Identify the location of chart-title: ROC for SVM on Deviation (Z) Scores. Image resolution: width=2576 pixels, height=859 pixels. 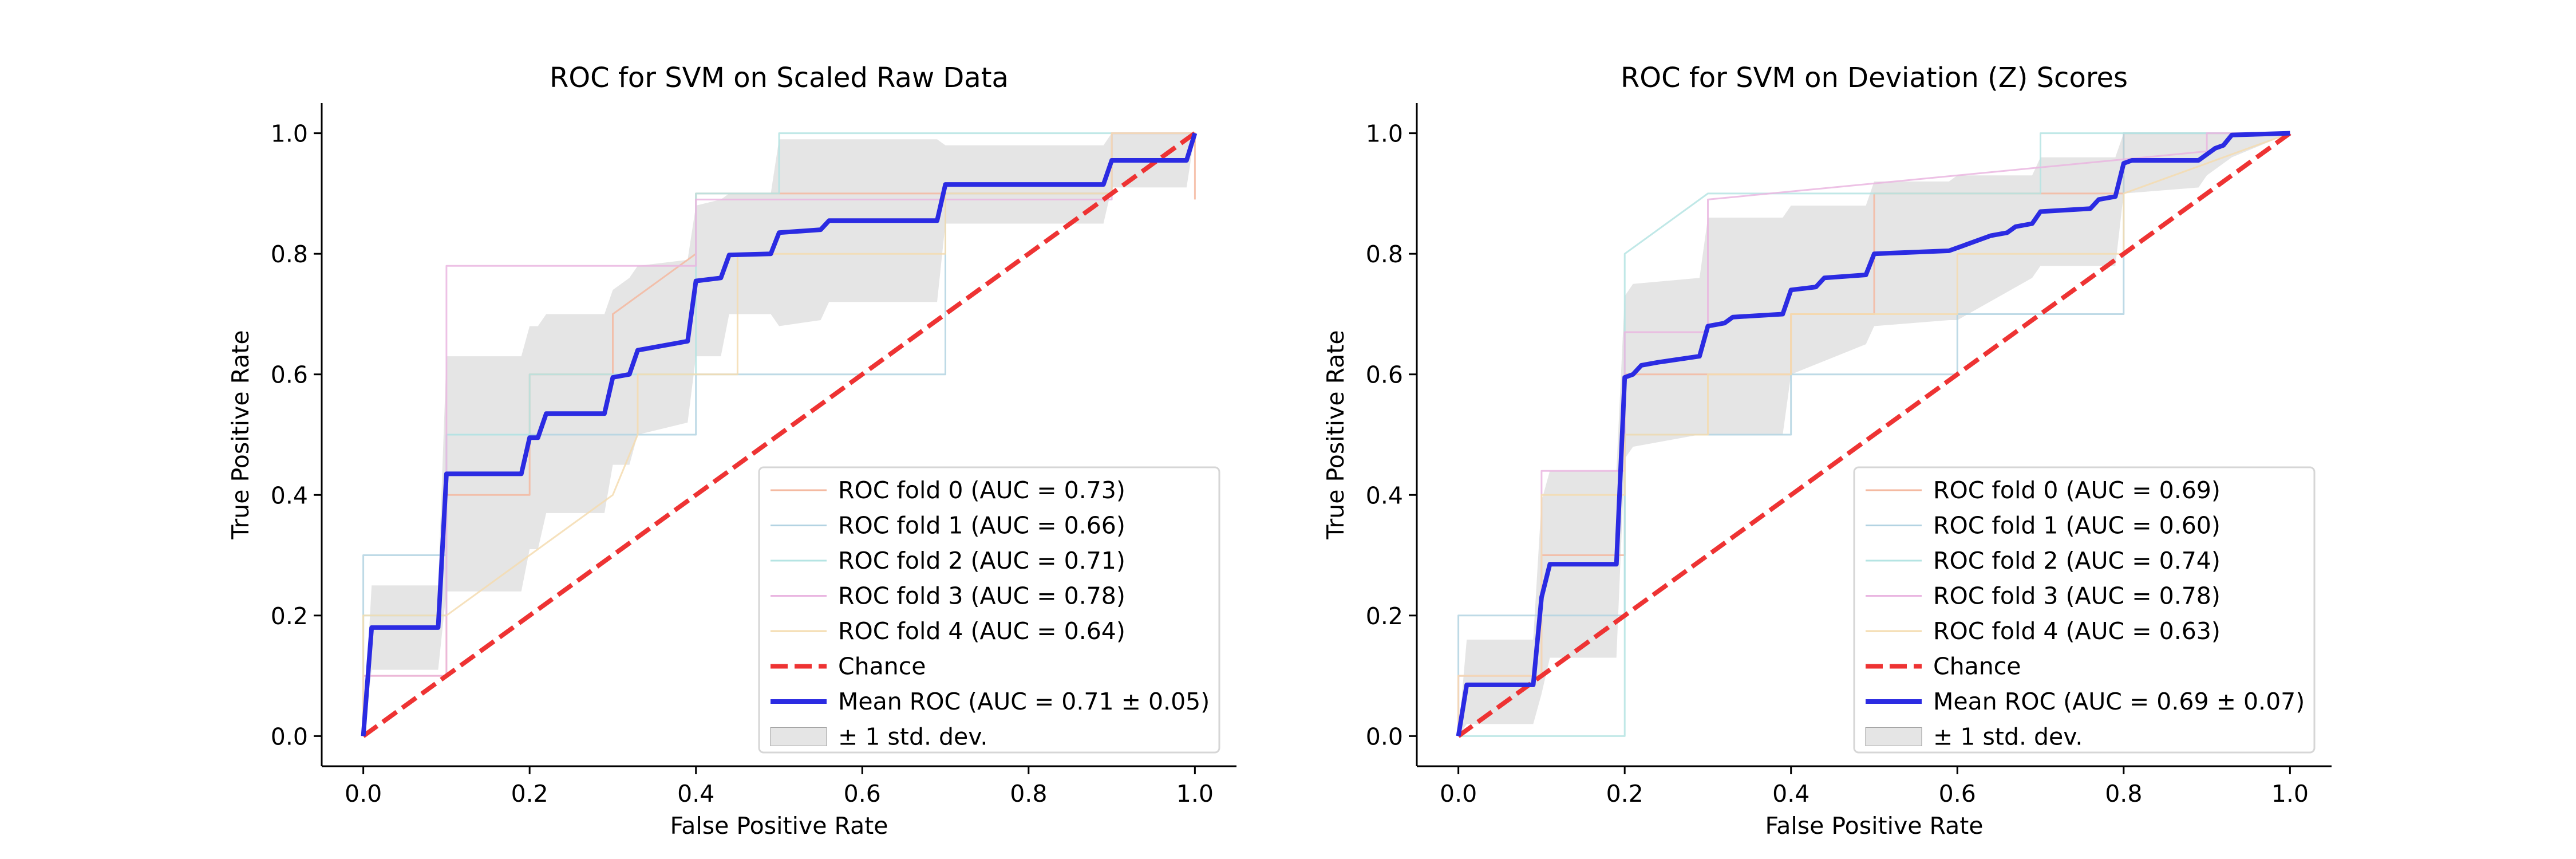
(1874, 78).